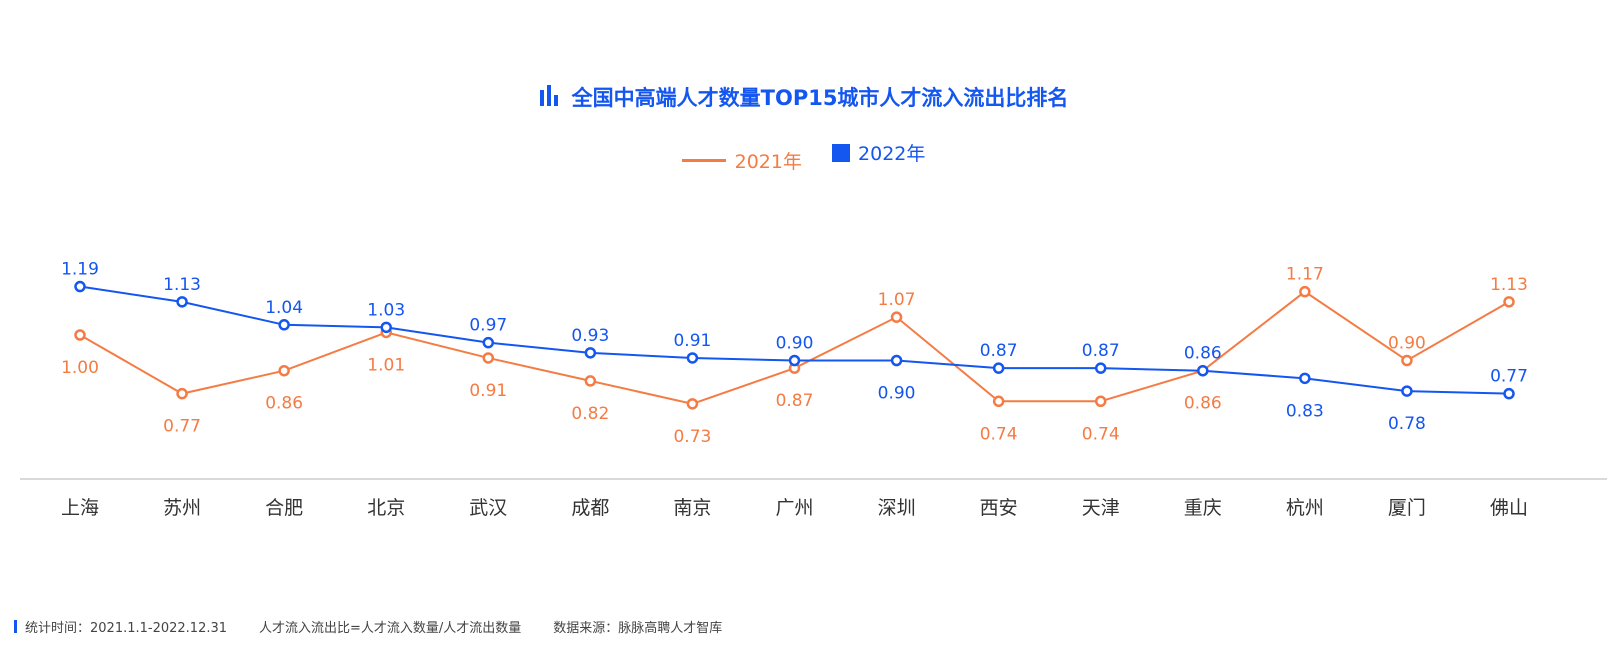 This screenshot has height=655, width=1607. What do you see at coordinates (1101, 351) in the screenshot?
I see `data-label-2022-10: 0.87` at bounding box center [1101, 351].